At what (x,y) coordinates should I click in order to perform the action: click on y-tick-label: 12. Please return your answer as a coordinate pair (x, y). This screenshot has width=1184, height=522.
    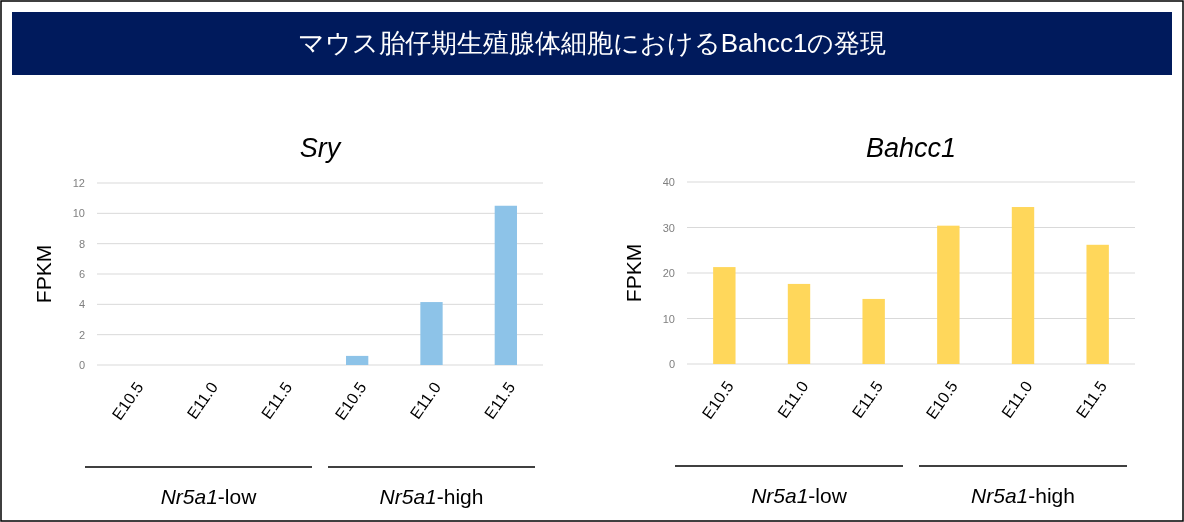
    Looking at the image, I should click on (78, 183).